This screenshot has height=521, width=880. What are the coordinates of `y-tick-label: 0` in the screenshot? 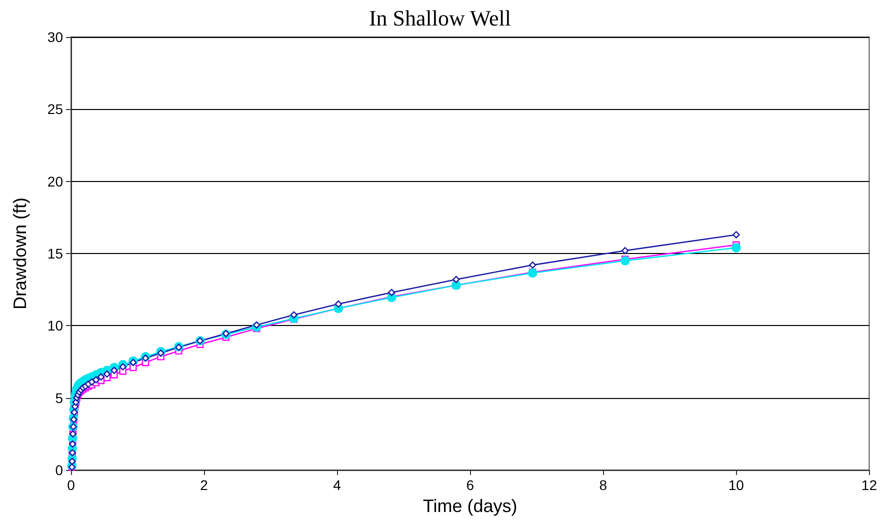 It's located at (59, 470).